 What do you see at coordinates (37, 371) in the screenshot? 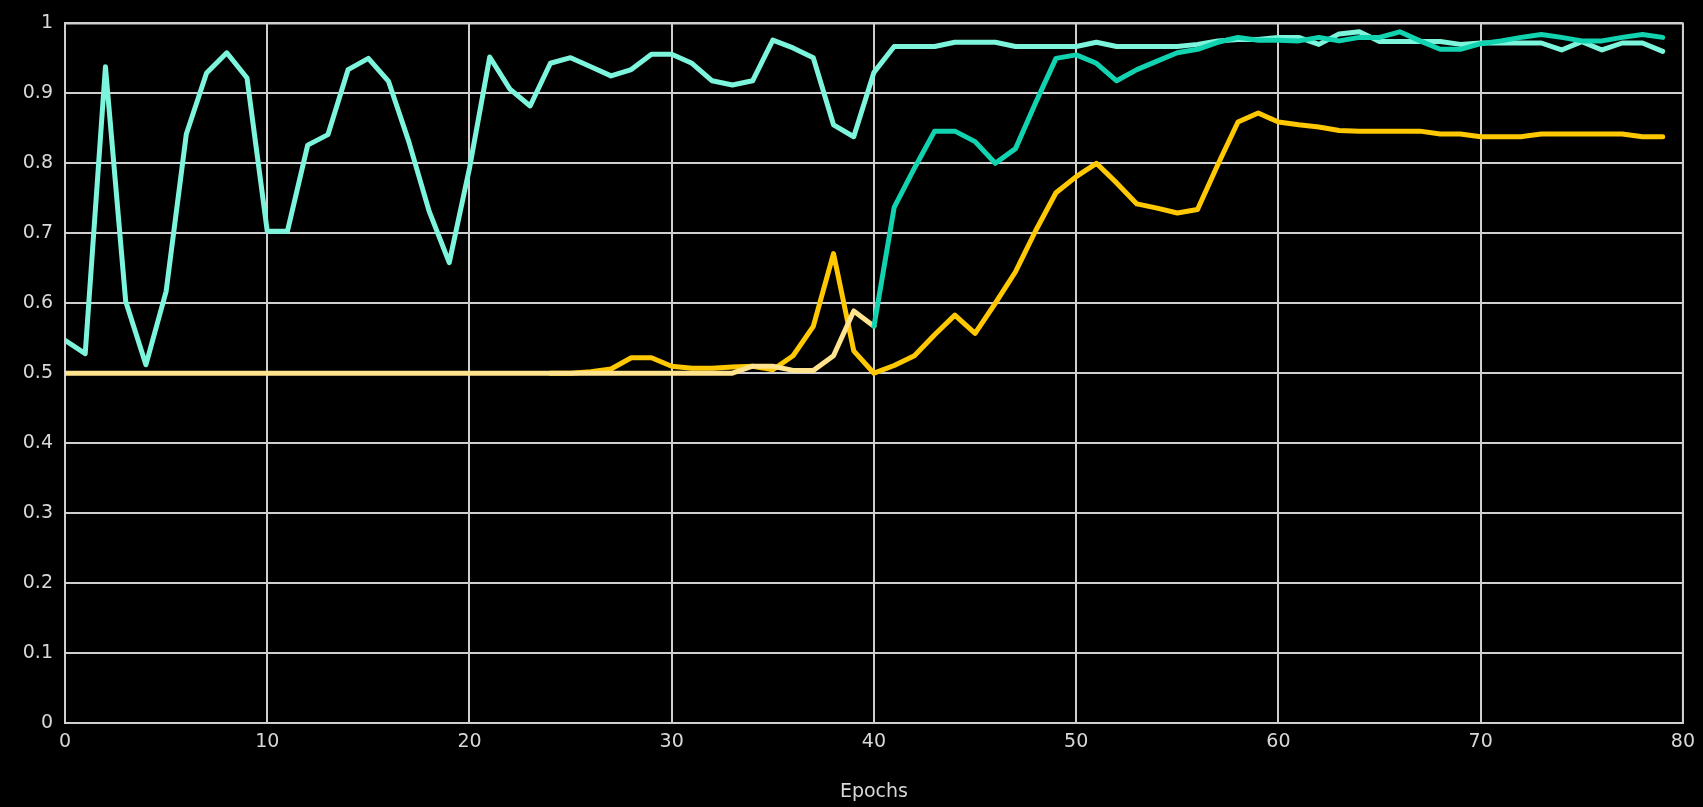
I see `y-tick-label: 0.5` at bounding box center [37, 371].